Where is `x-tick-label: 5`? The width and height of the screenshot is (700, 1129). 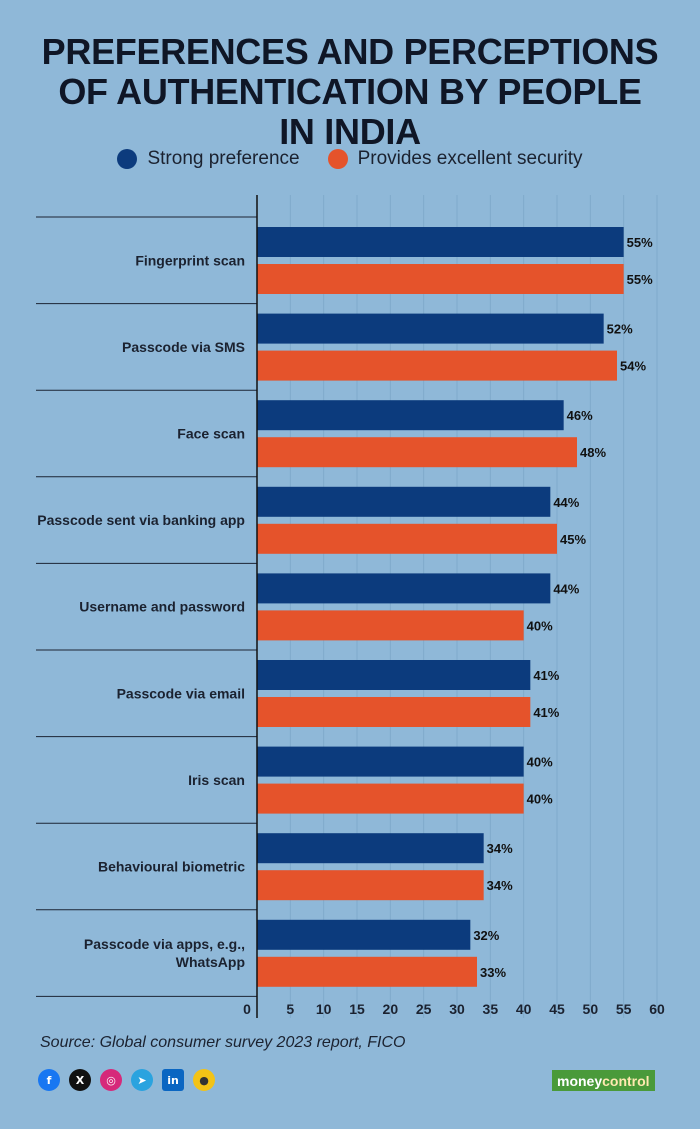 x-tick-label: 5 is located at coordinates (290, 1009).